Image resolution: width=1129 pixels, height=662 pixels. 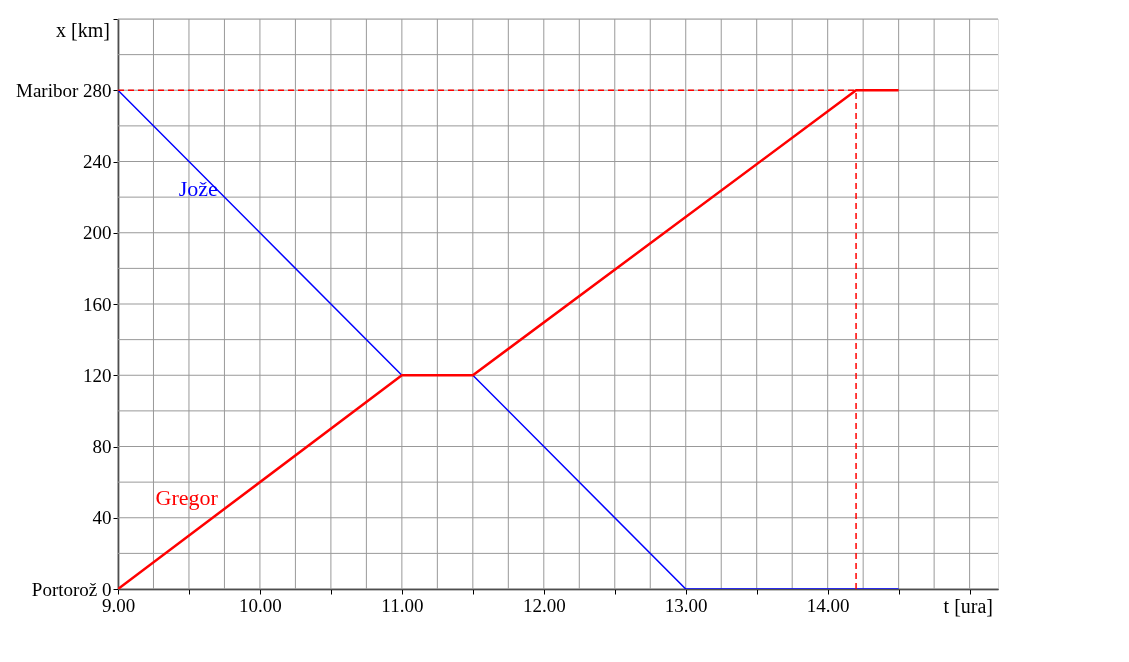 What do you see at coordinates (198, 188) in the screenshot?
I see `annotation: Jože` at bounding box center [198, 188].